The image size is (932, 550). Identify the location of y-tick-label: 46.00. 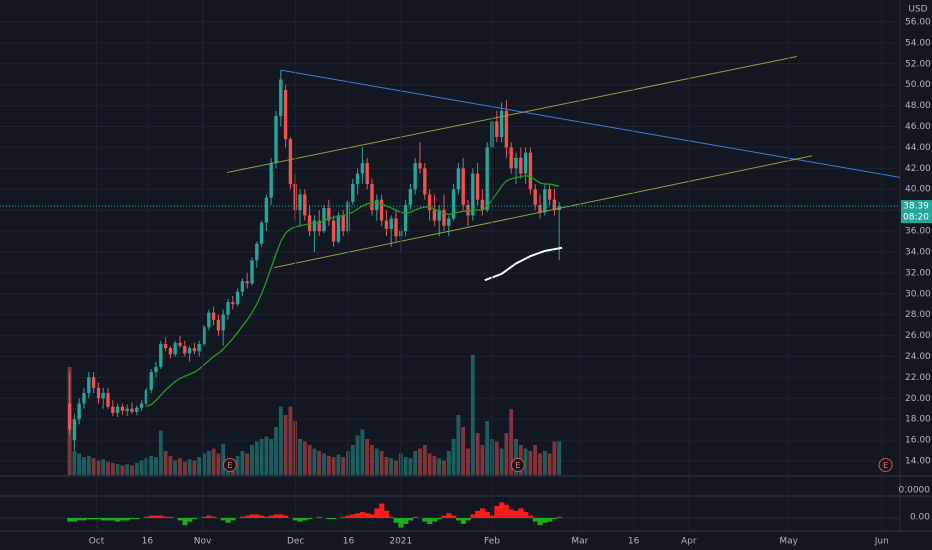
(918, 127).